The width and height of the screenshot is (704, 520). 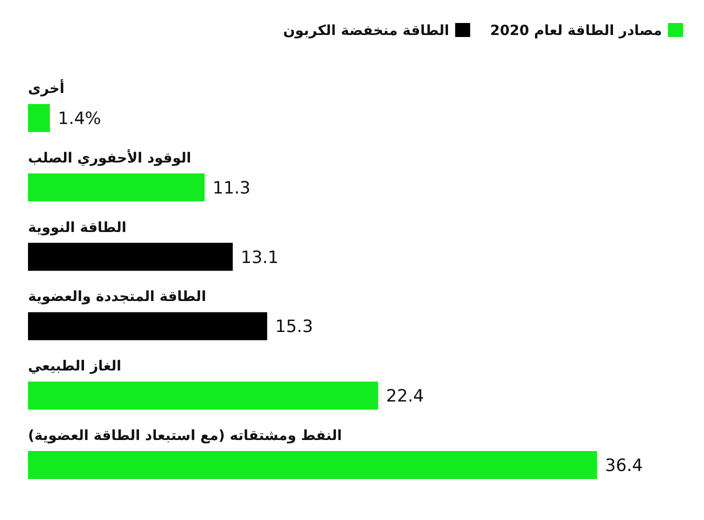 I want to click on data-label: 13.1, so click(x=259, y=258).